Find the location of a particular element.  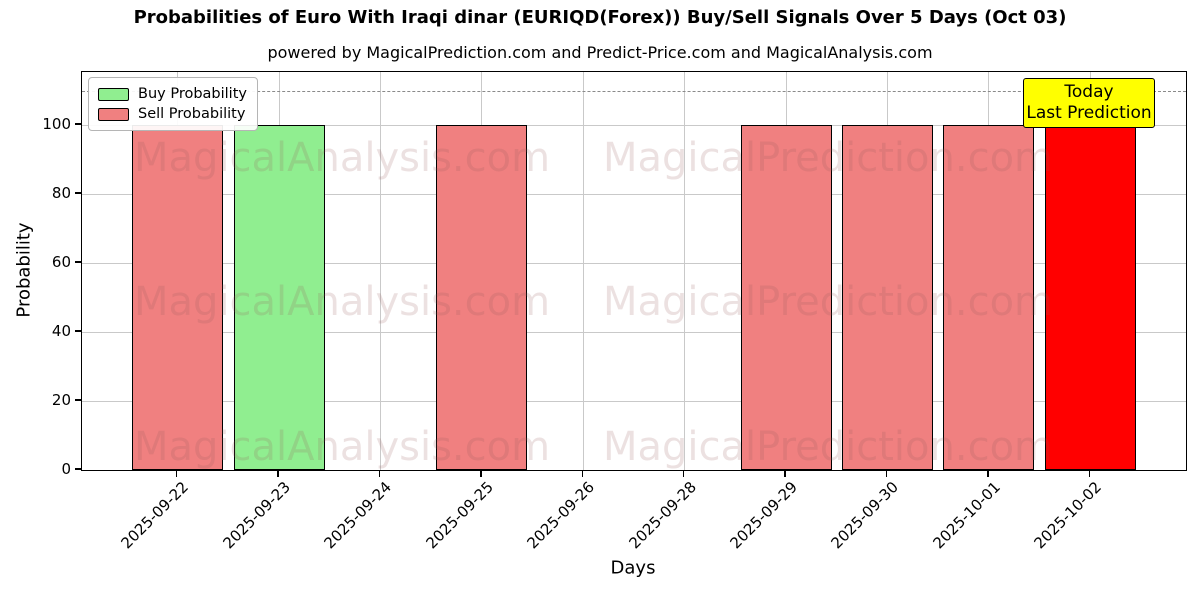

legend-label-buy: Buy Probability is located at coordinates (192, 94).